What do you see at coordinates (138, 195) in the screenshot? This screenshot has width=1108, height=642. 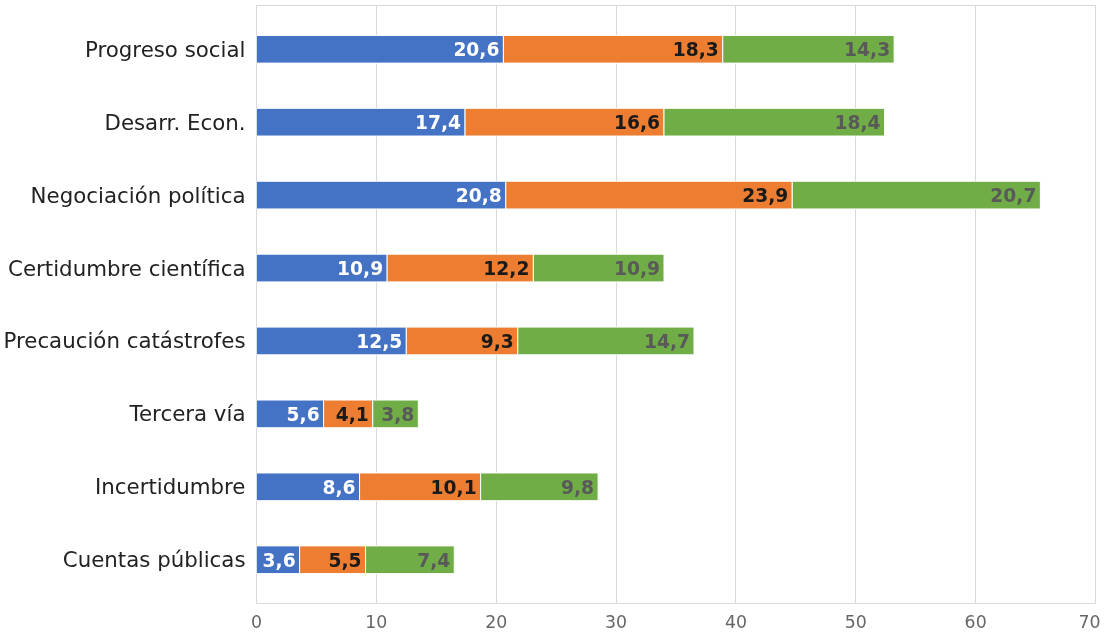 I see `y-tick-label: Negociación política` at bounding box center [138, 195].